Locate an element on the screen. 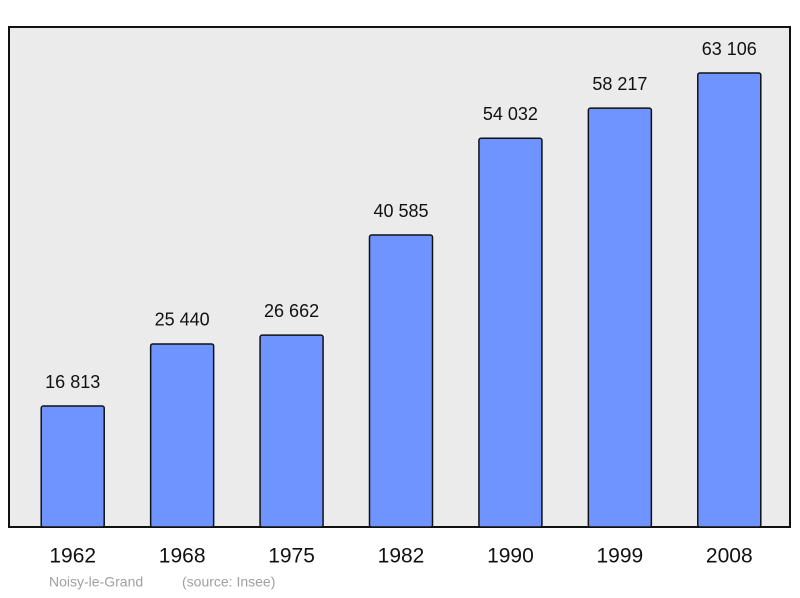  x-tick-label: 1968 is located at coordinates (182, 556).